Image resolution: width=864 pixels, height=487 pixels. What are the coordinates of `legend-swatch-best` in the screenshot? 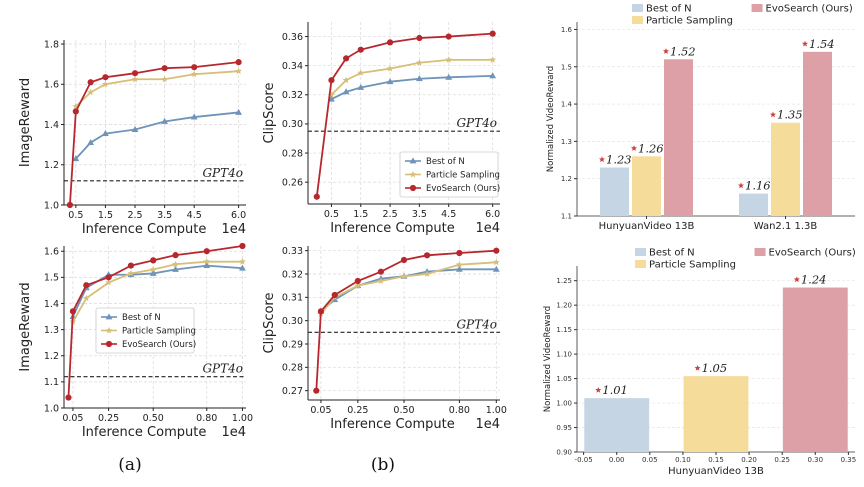 It's located at (637, 8).